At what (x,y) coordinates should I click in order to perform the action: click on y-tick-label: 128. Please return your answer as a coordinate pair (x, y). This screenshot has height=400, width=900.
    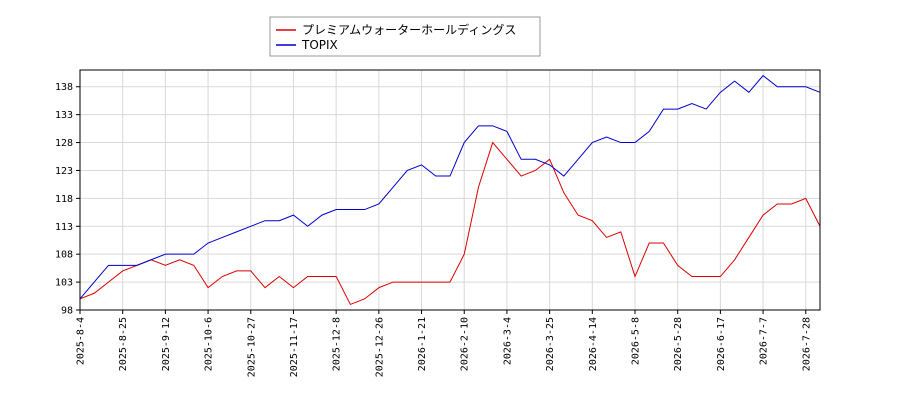
    Looking at the image, I should click on (64, 143).